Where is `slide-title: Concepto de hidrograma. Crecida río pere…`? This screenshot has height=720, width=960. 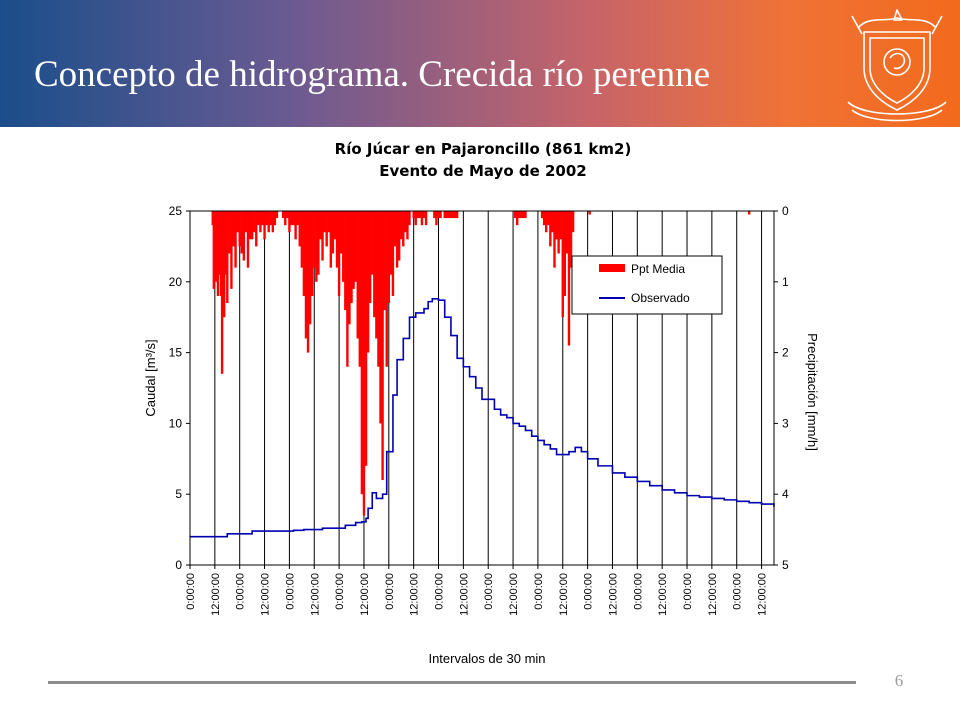
slide-title: Concepto de hidrograma. Crecida río pere… is located at coordinates (372, 74).